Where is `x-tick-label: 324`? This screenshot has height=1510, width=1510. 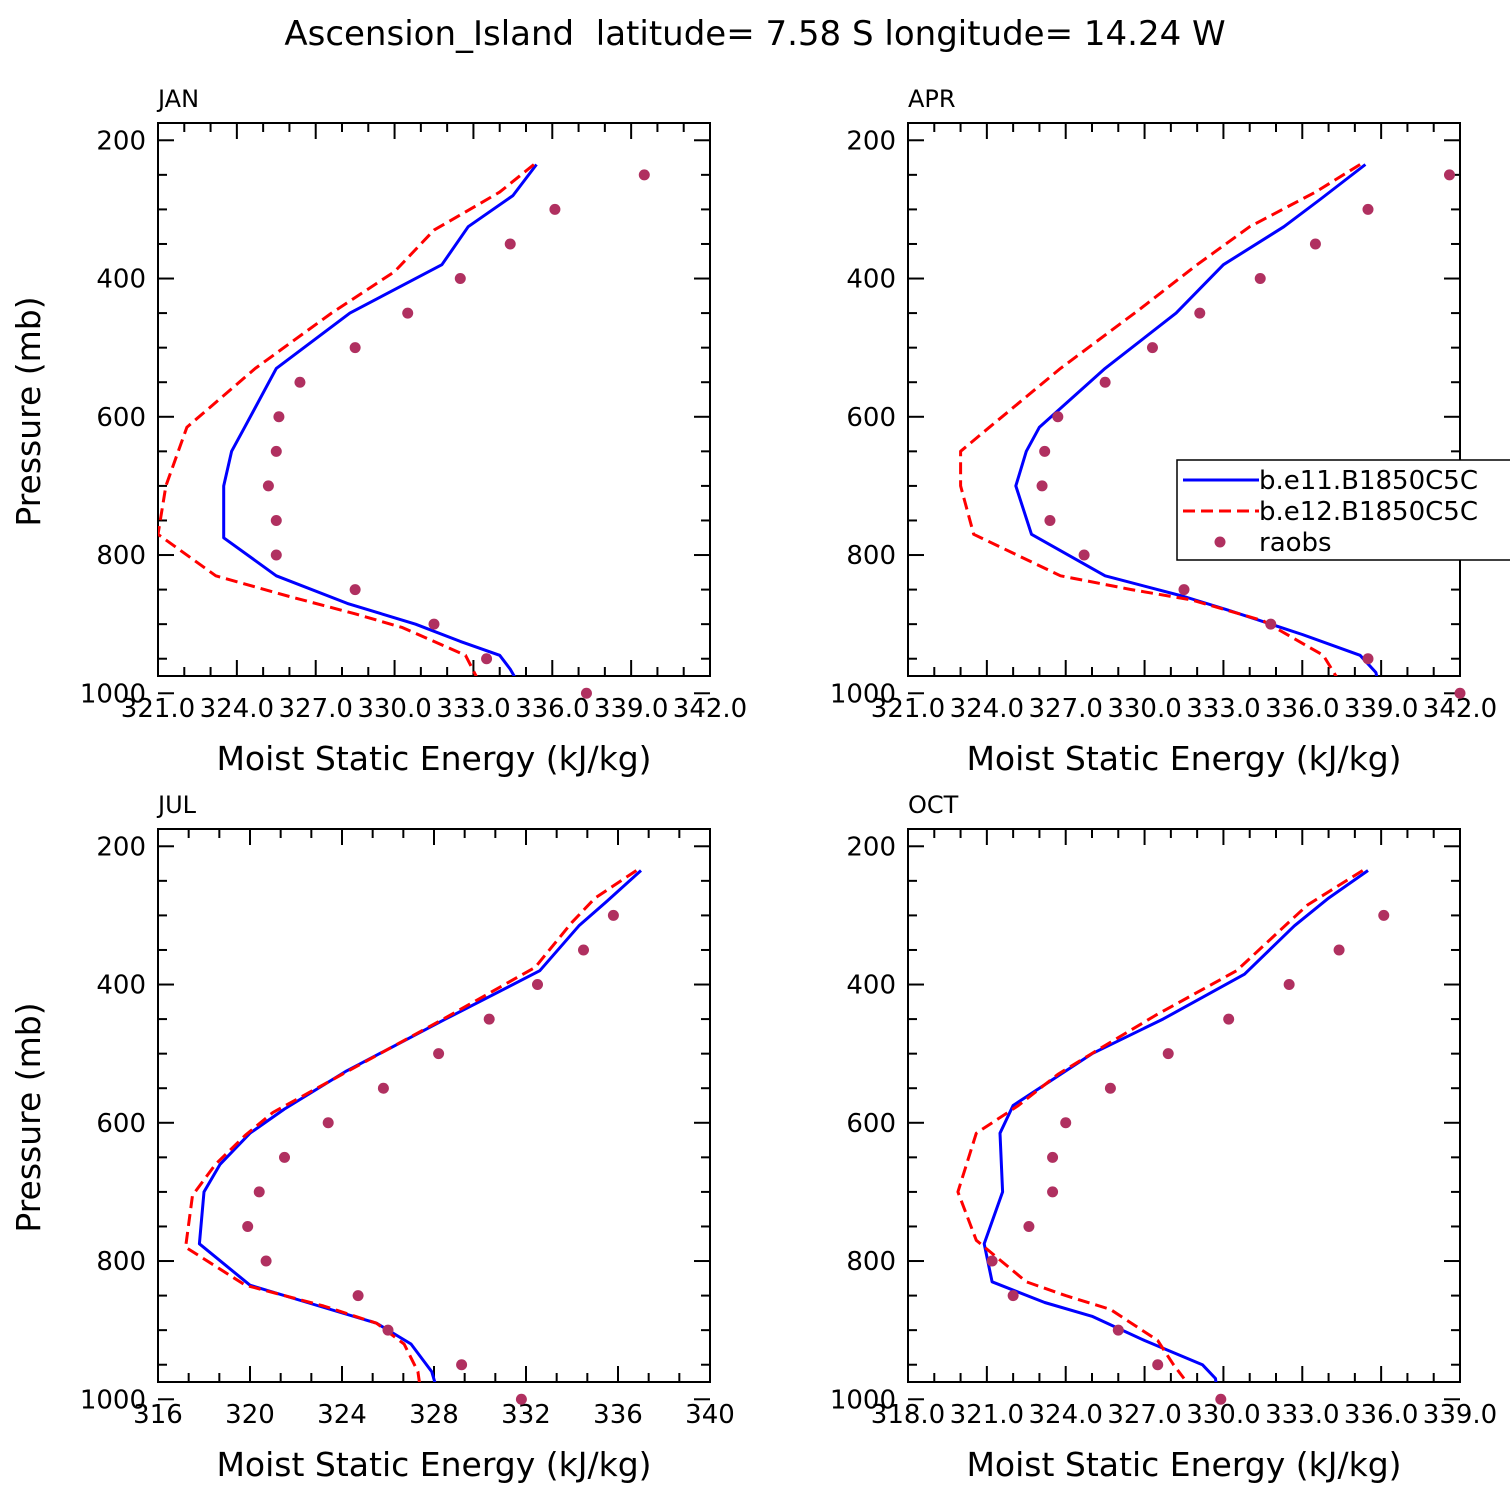
x-tick-label: 324 is located at coordinates (342, 1415).